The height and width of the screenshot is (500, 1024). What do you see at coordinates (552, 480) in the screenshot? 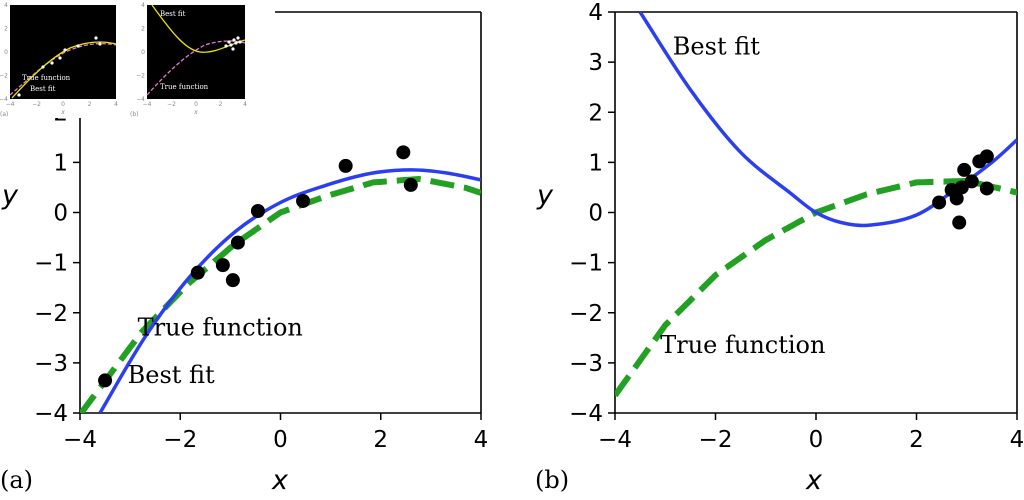
I see `panel-label: (b)` at bounding box center [552, 480].